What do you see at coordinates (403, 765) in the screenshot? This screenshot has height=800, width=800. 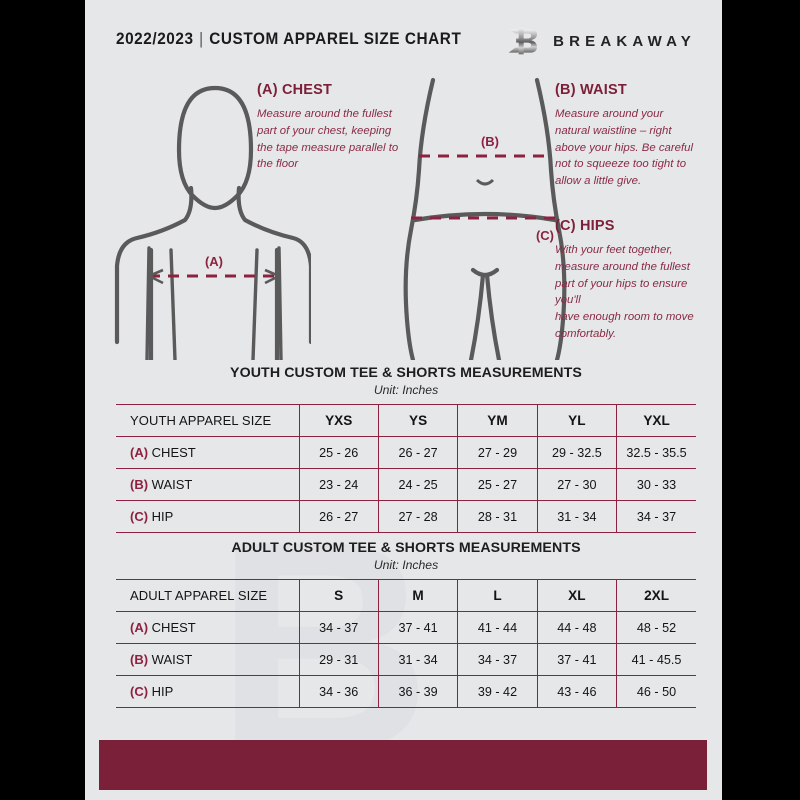 I see `footer-bar` at bounding box center [403, 765].